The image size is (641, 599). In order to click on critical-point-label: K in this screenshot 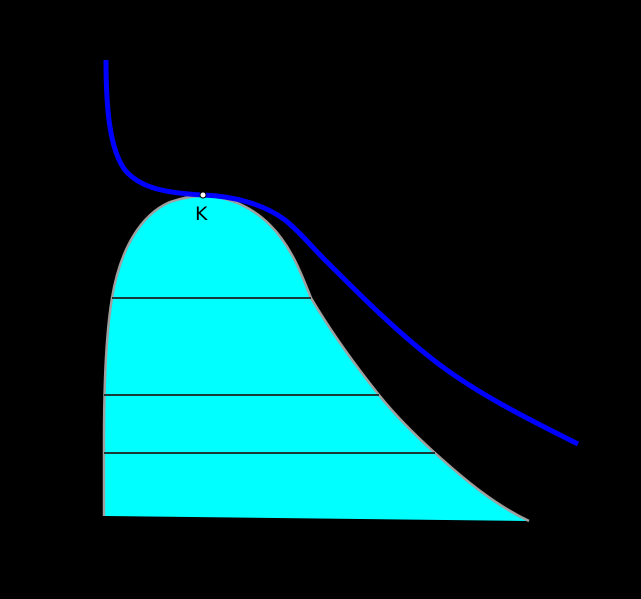, I will do `click(201, 214)`.